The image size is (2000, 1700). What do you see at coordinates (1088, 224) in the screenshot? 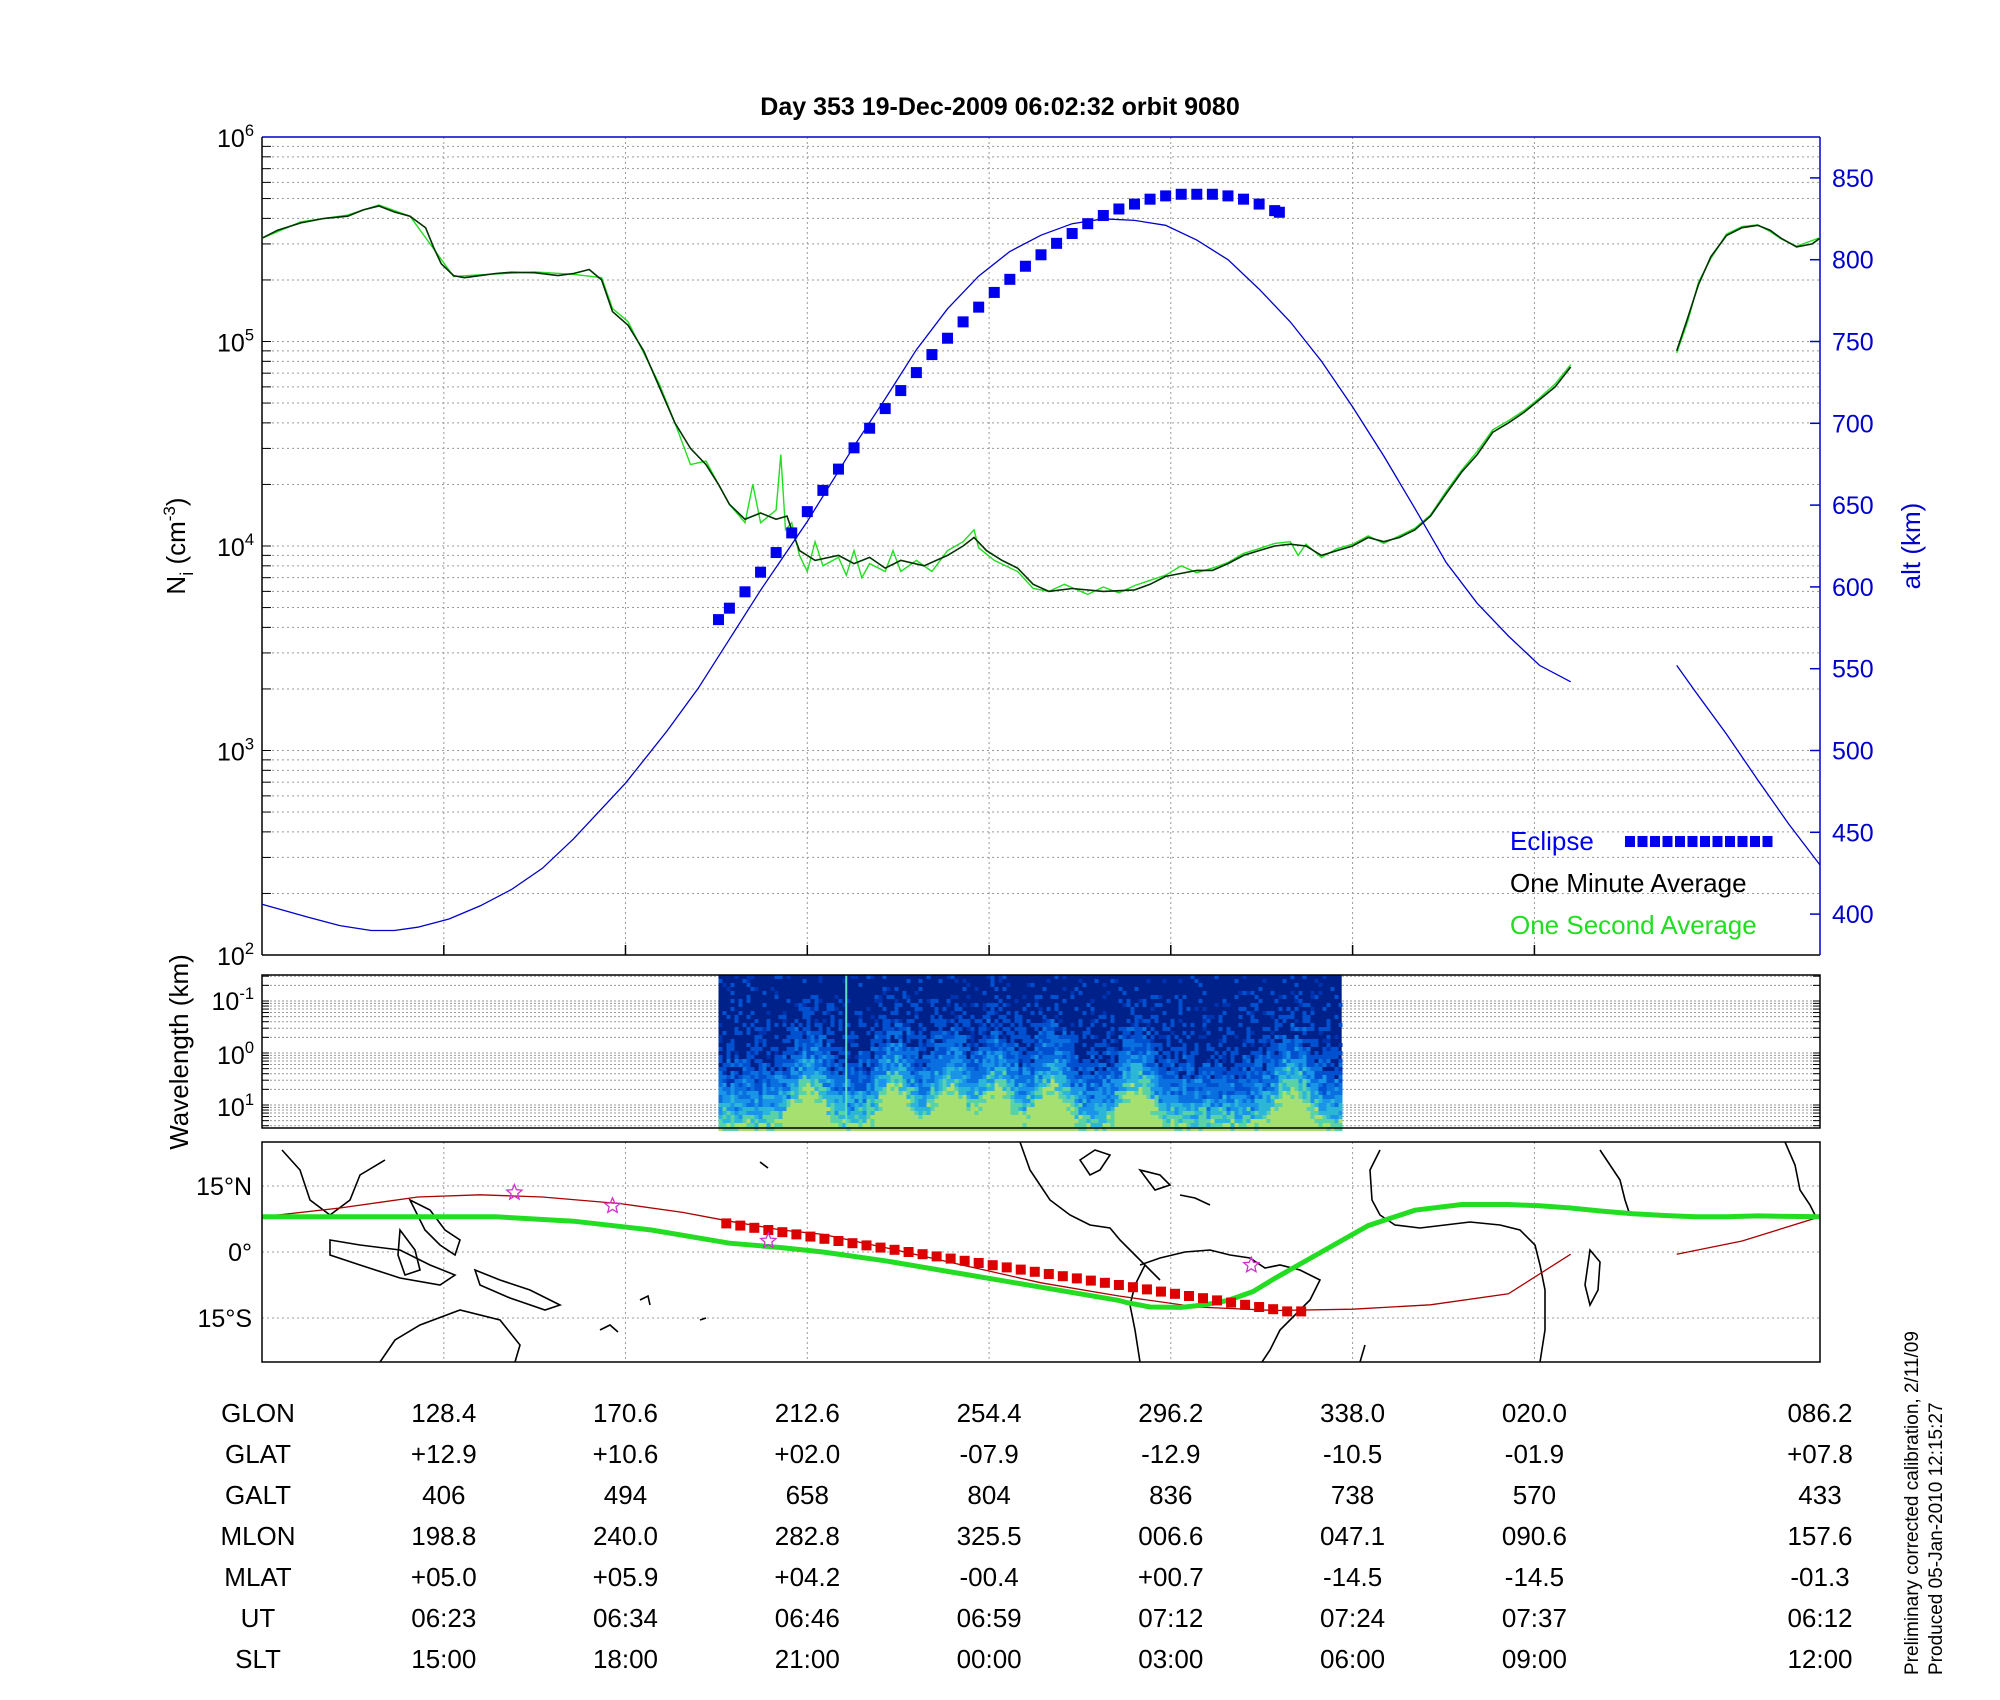
I see `eclipse-marker` at bounding box center [1088, 224].